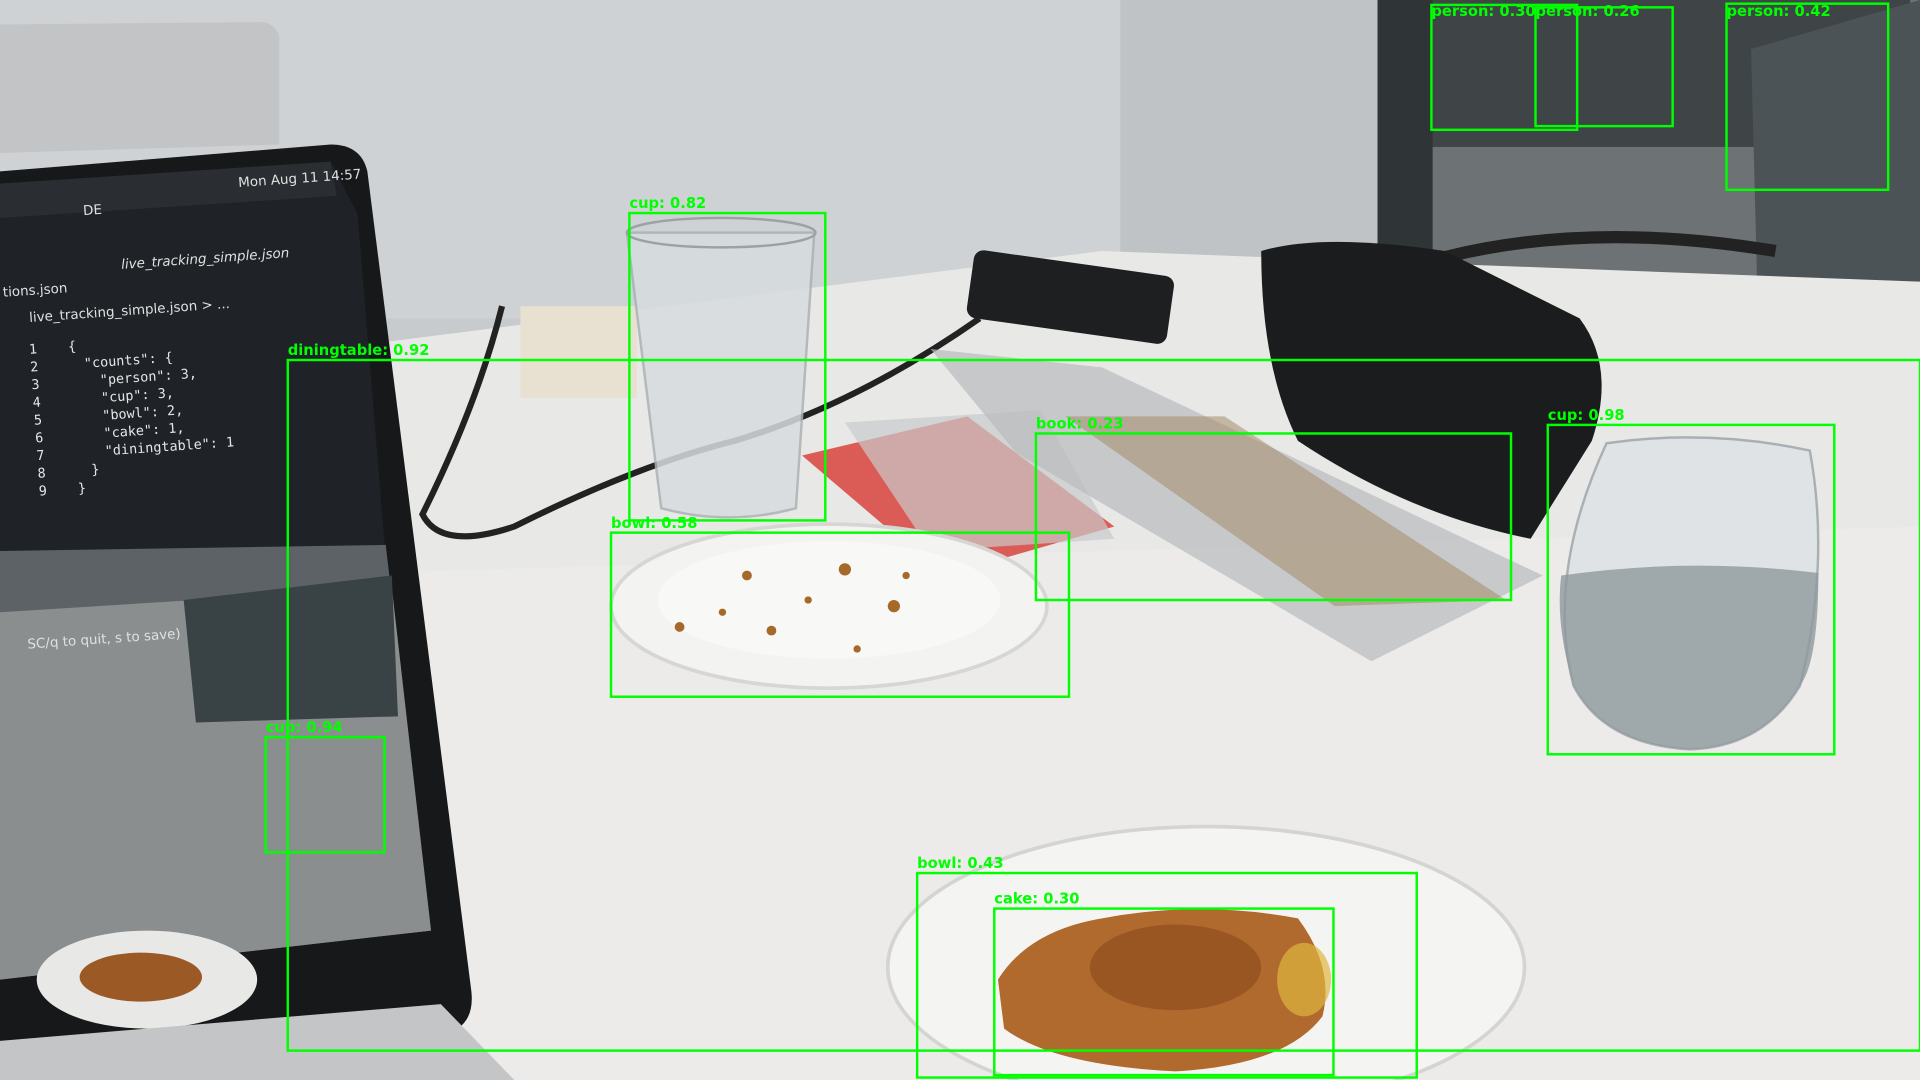  I want to click on cable, so click(700, 422).